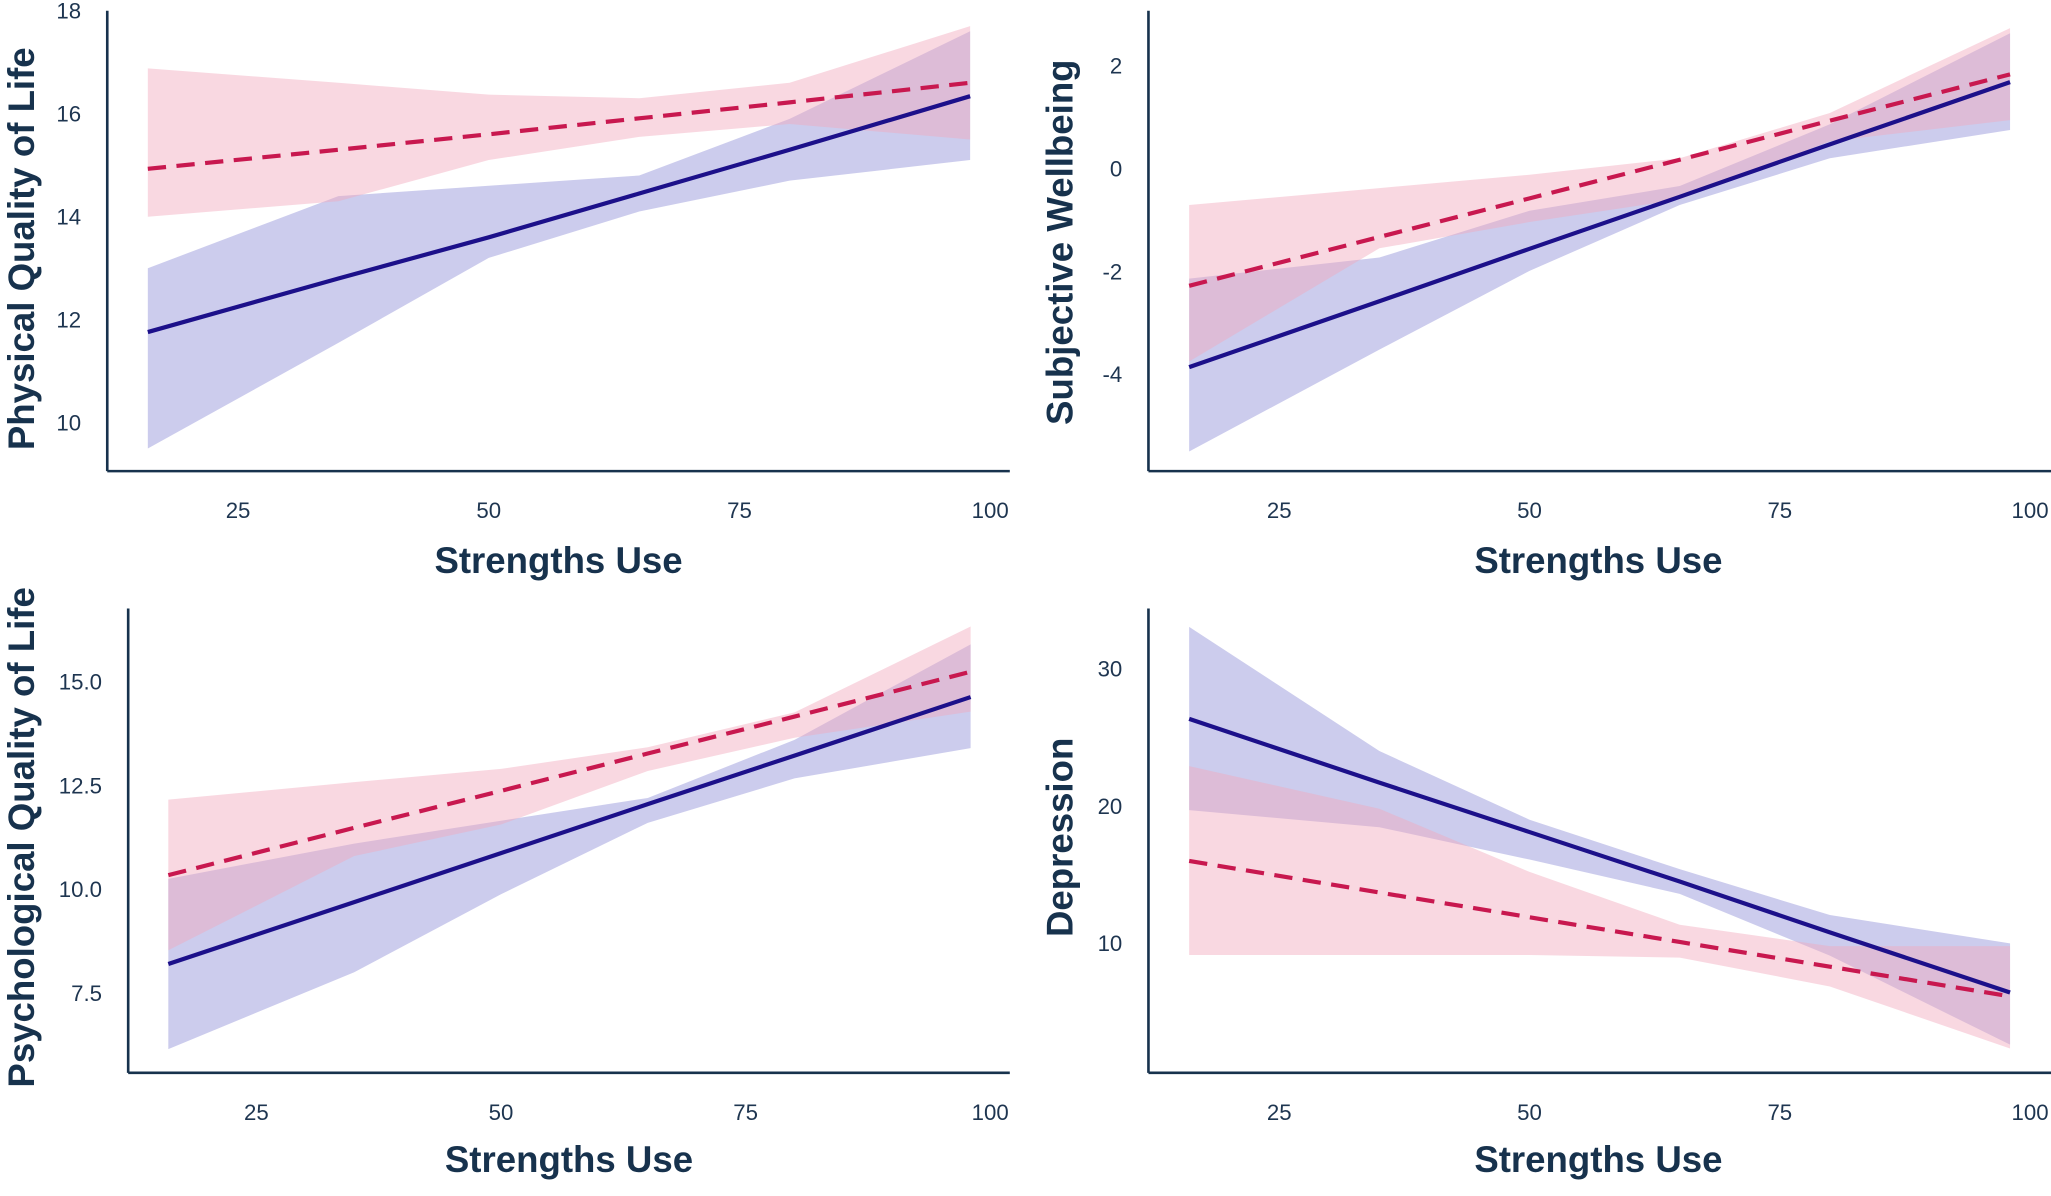 The height and width of the screenshot is (1196, 2051). What do you see at coordinates (1060, 242) in the screenshot?
I see `y-axis-title: Subjective Wellbeing` at bounding box center [1060, 242].